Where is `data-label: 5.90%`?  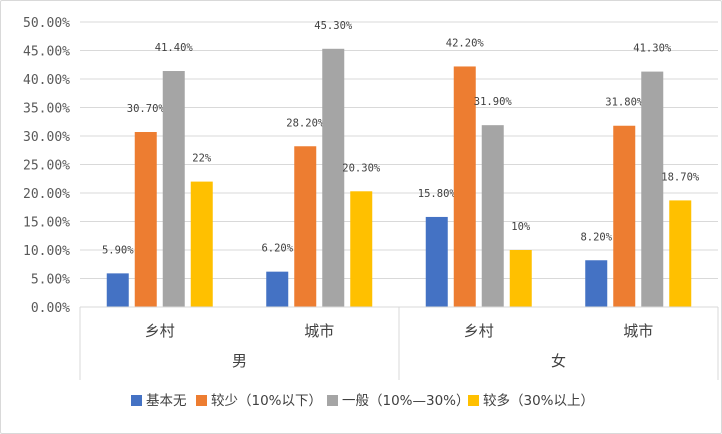 data-label: 5.90% is located at coordinates (118, 250).